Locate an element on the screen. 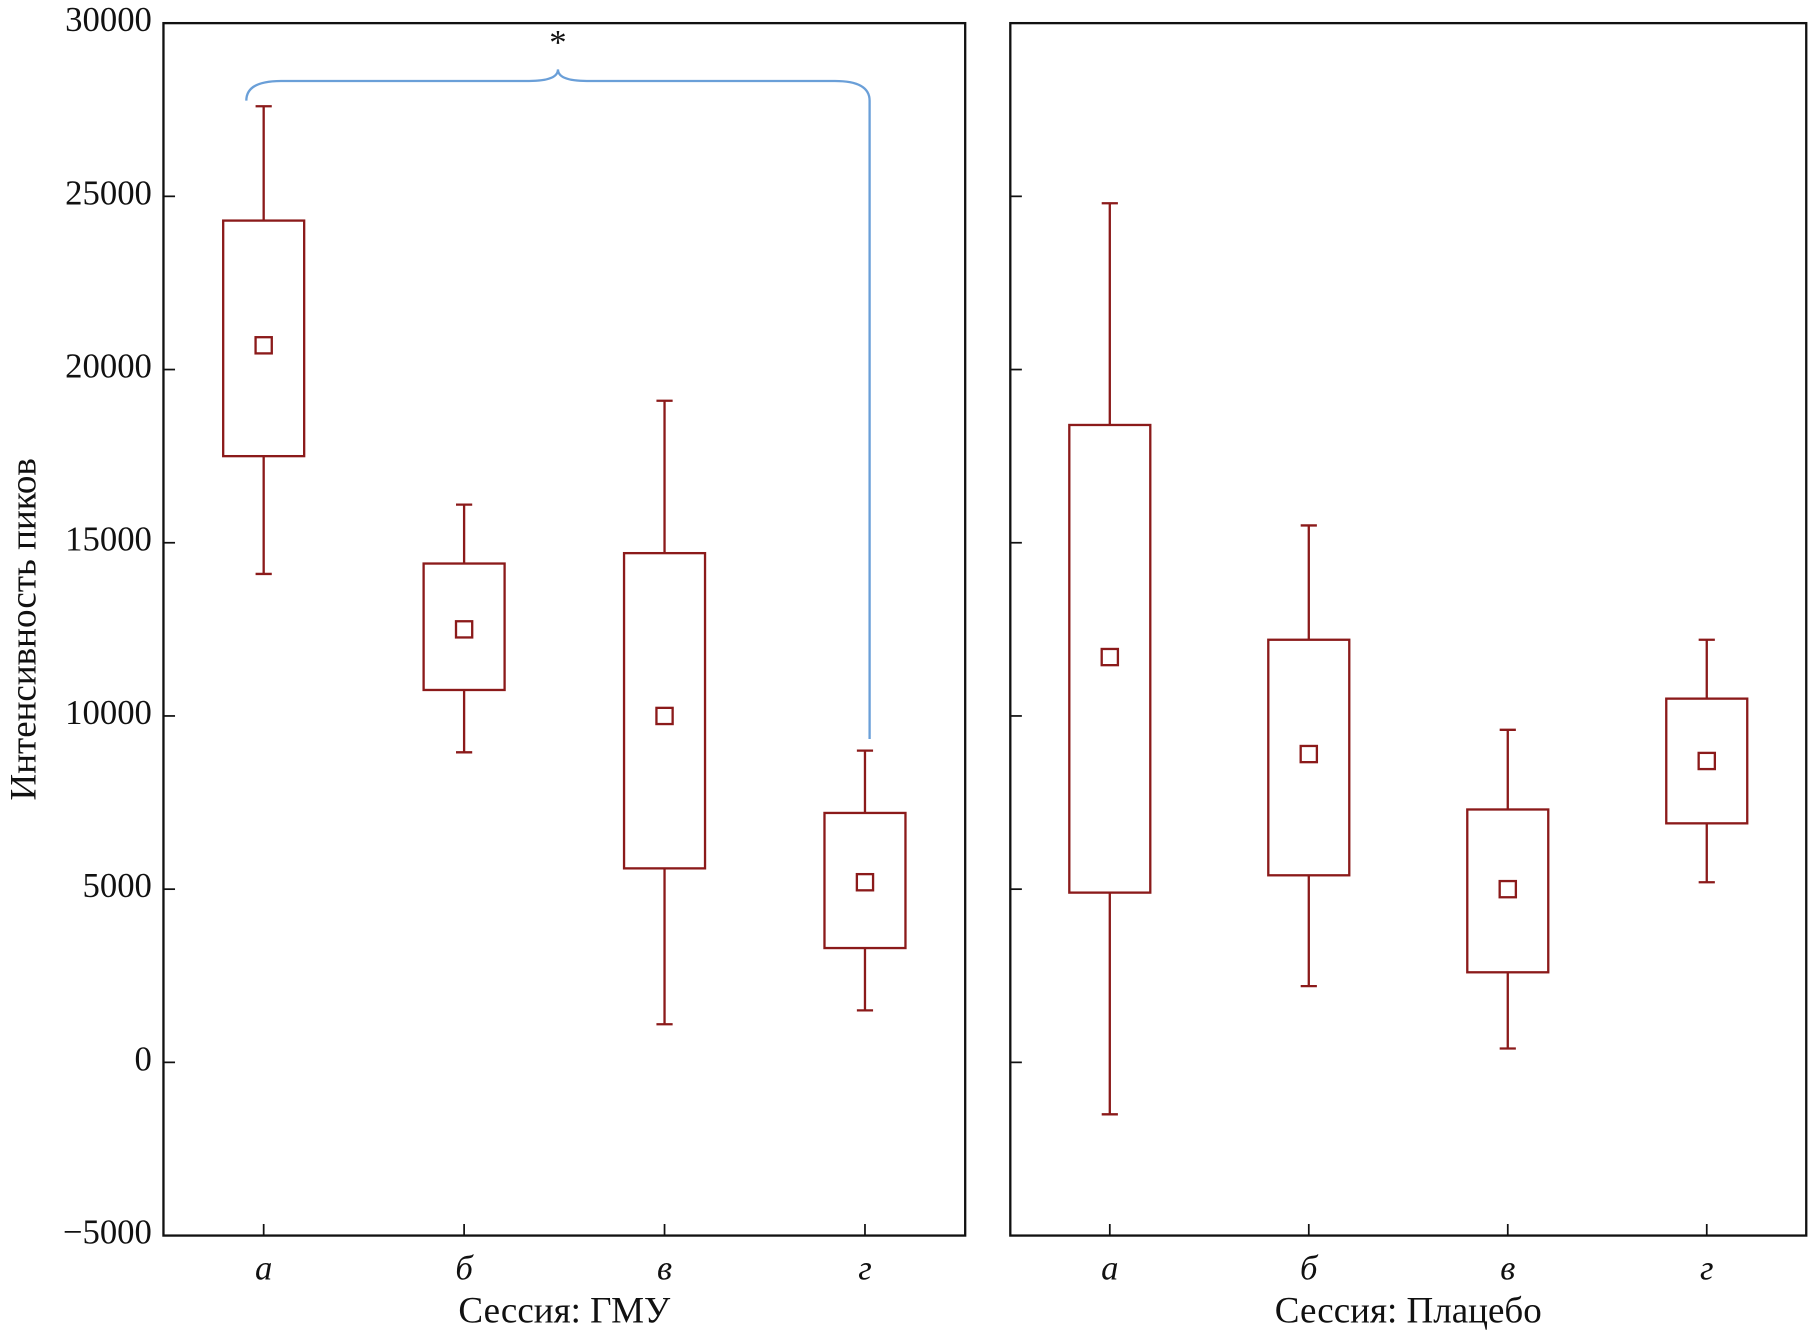 The height and width of the screenshot is (1342, 1817). x-axis-label: Сессия: Плацебо is located at coordinates (1408, 1311).